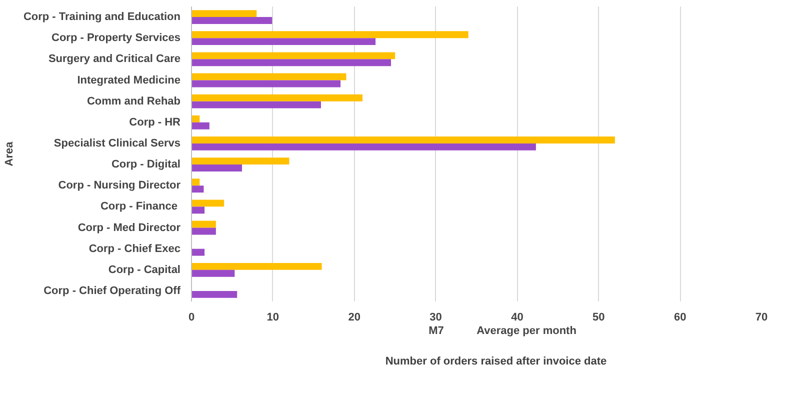 This screenshot has width=812, height=409. I want to click on x-axis-title: Number of orders raised after invoice date, so click(496, 362).